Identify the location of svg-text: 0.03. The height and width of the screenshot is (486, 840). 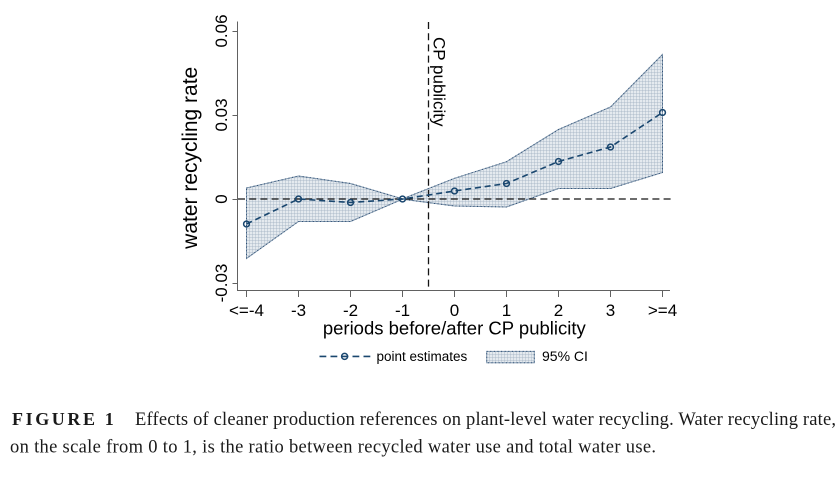
(221, 114).